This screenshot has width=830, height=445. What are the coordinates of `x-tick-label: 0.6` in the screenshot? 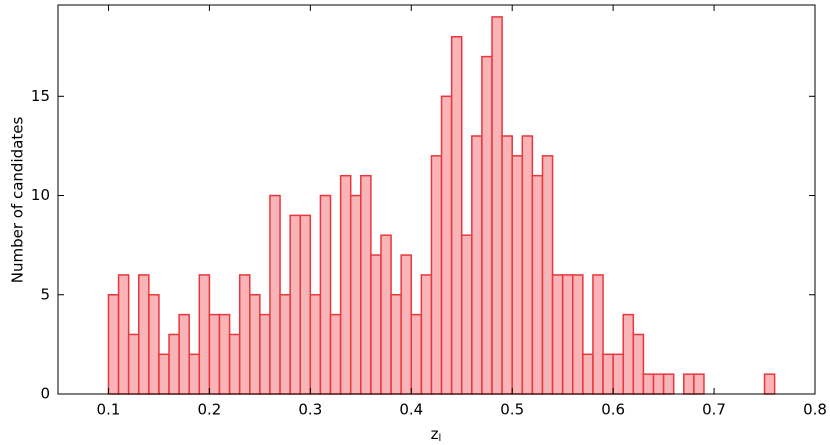 It's located at (613, 410).